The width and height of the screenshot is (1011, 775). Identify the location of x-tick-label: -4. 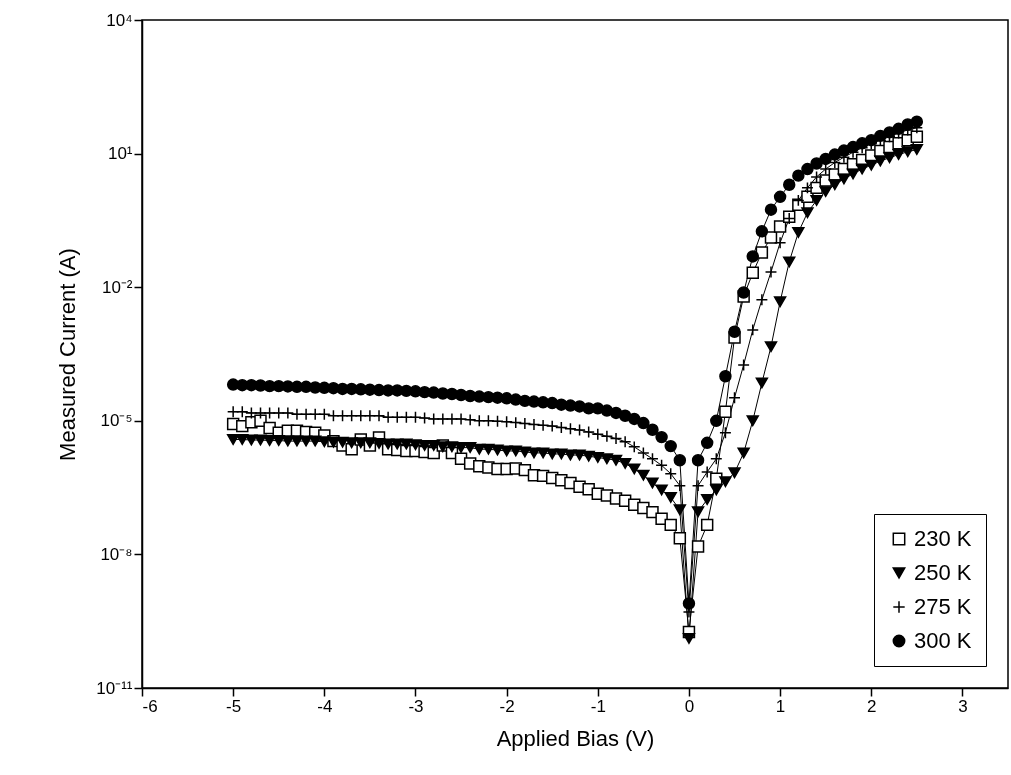
(325, 706).